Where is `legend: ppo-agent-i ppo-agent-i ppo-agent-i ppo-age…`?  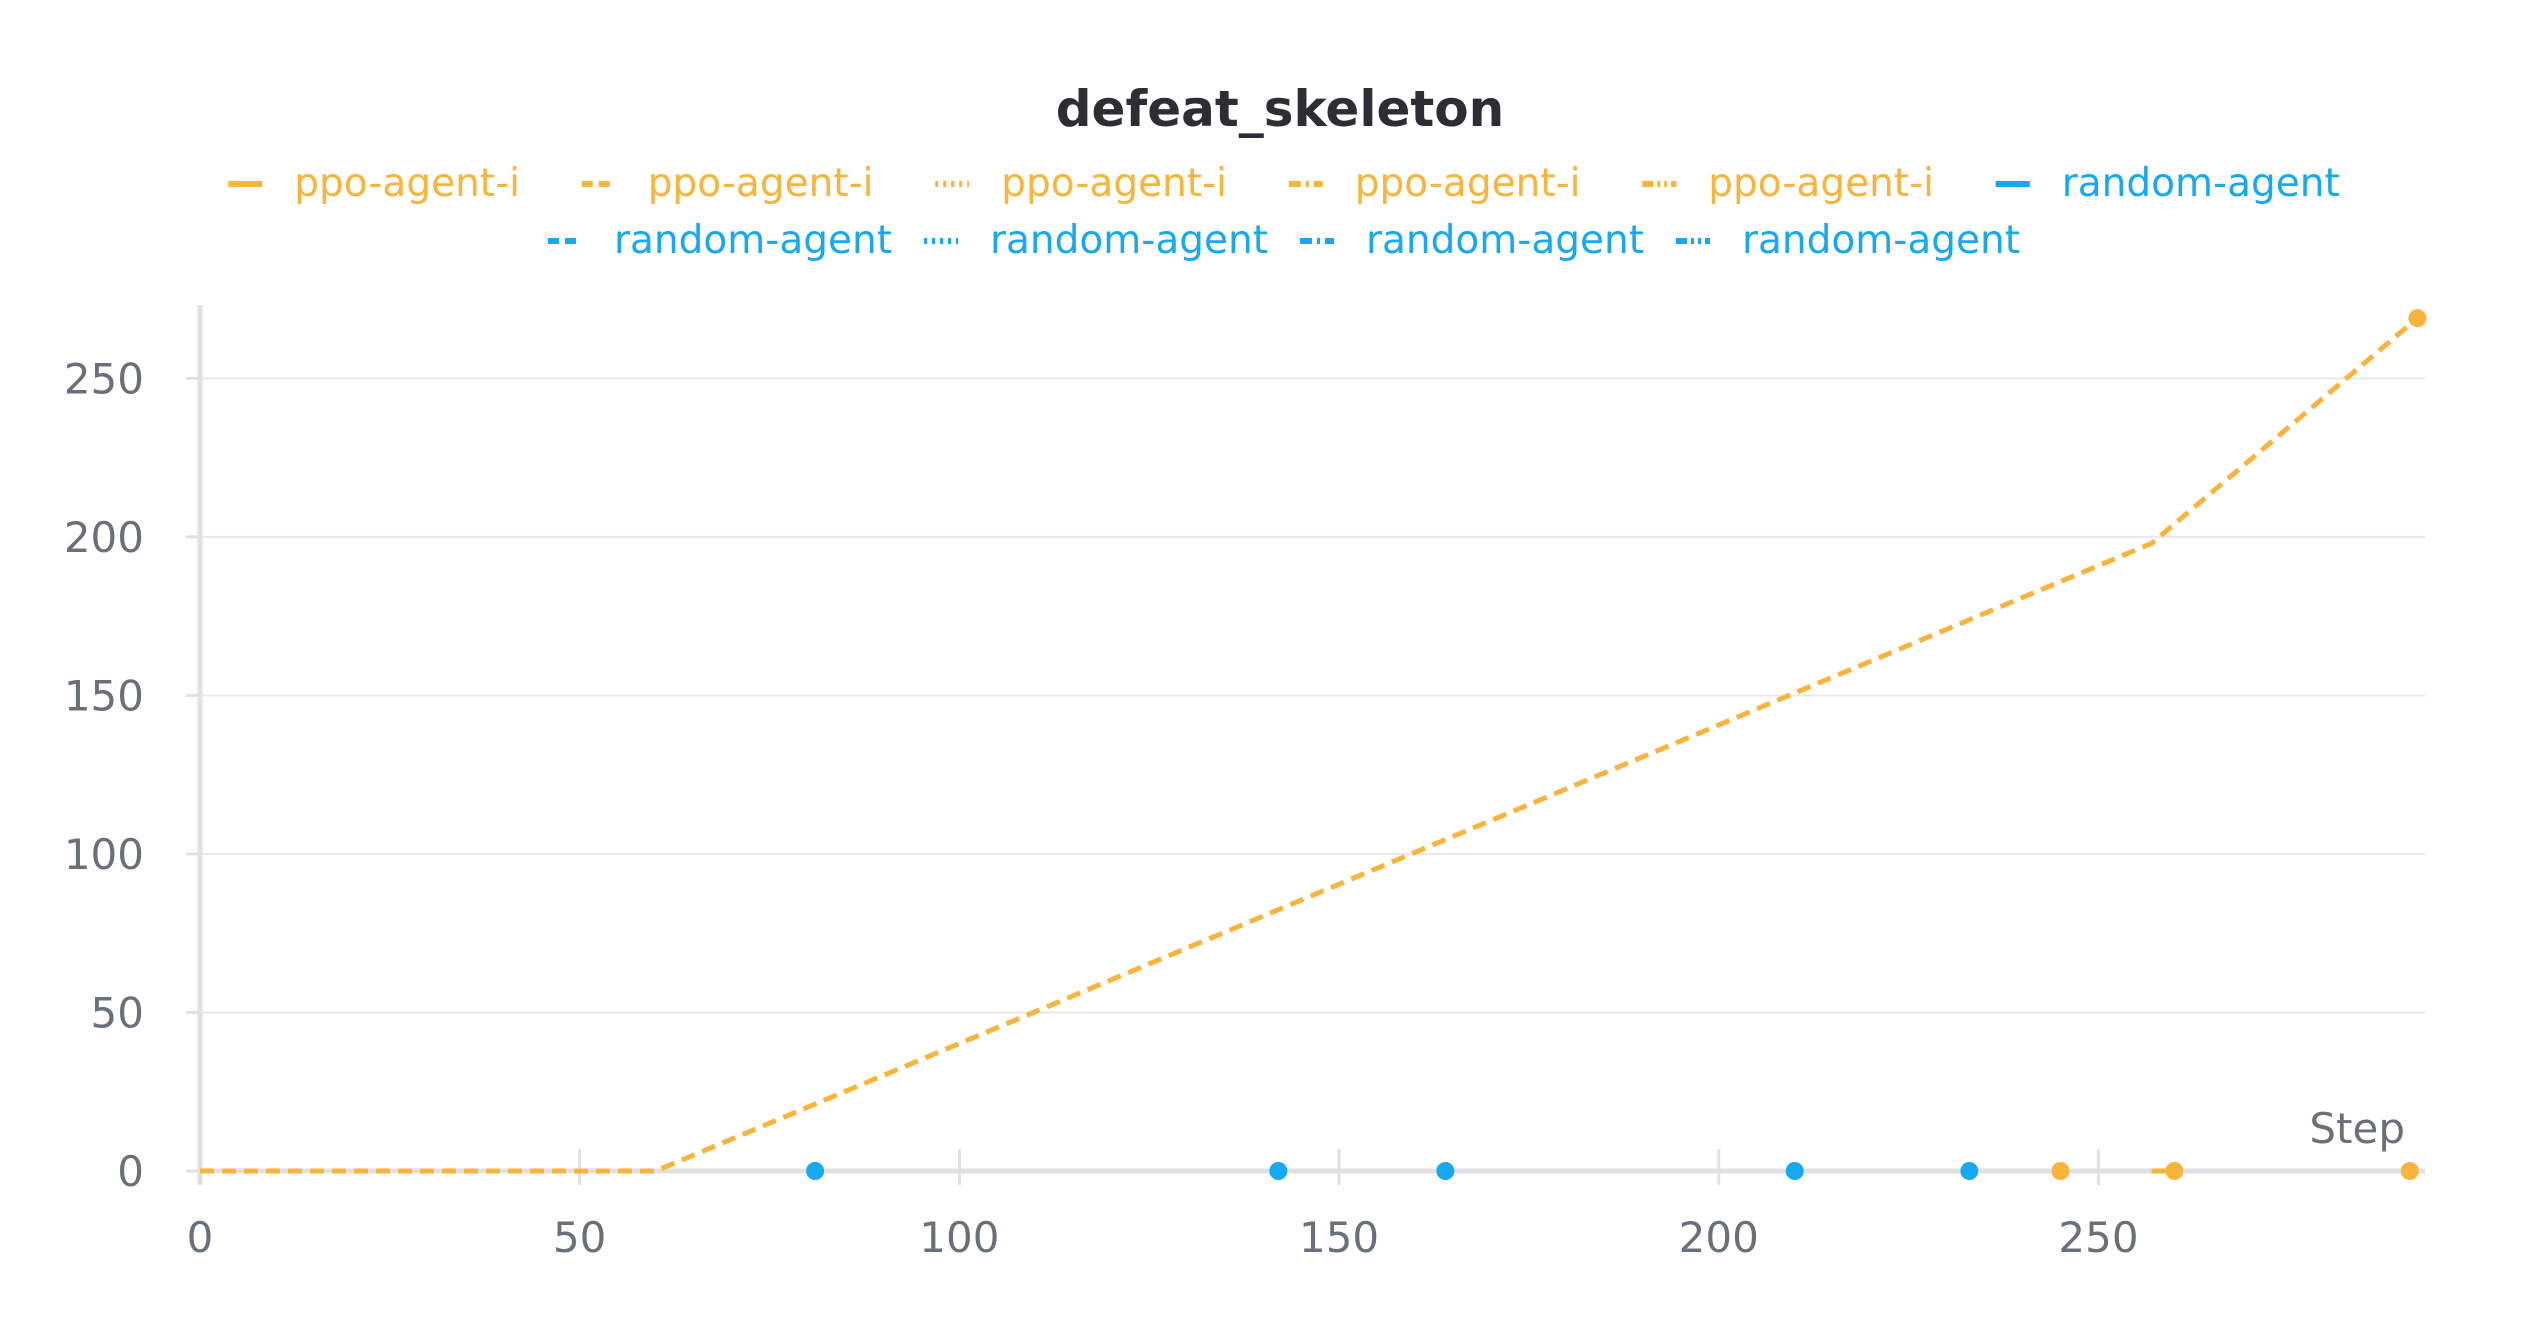 legend: ppo-agent-i ppo-agent-i ppo-agent-i ppo-age… is located at coordinates (1284, 212).